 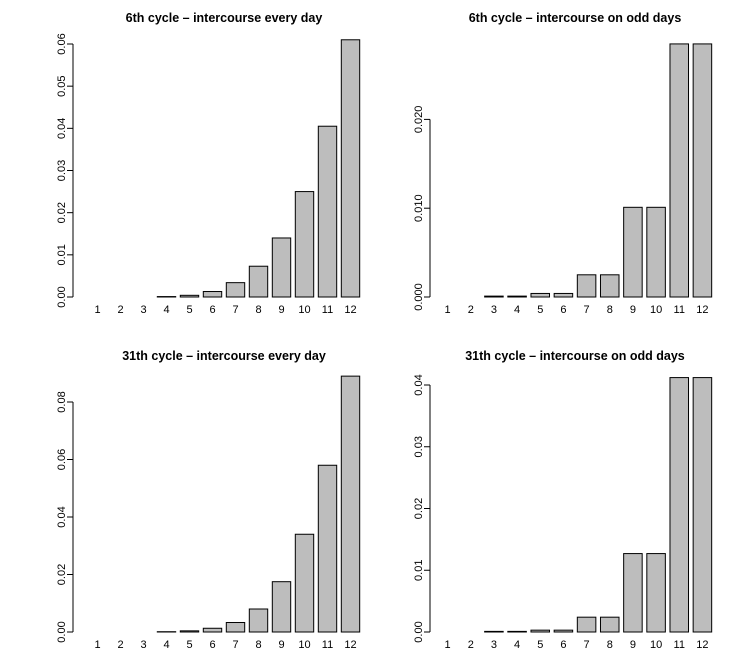 What do you see at coordinates (575, 18) in the screenshot?
I see `chart-title: 6th cycle – intercourse on odd days` at bounding box center [575, 18].